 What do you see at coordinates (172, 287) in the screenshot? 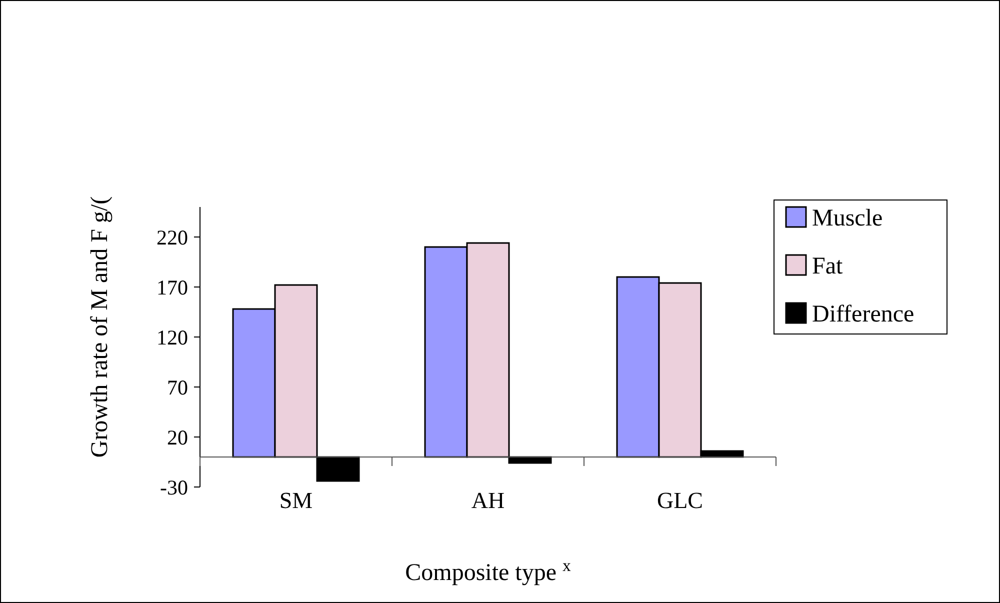
I see `y-tick-label: 170` at bounding box center [172, 287].